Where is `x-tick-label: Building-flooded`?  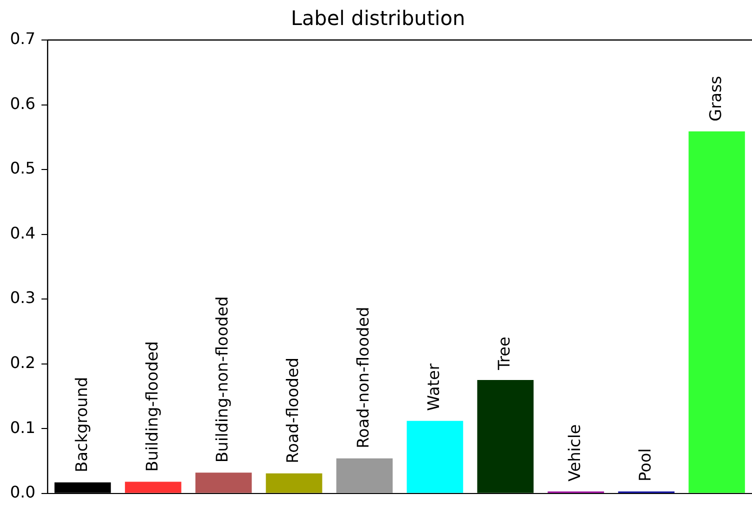
x-tick-label: Building-flooded is located at coordinates (152, 406).